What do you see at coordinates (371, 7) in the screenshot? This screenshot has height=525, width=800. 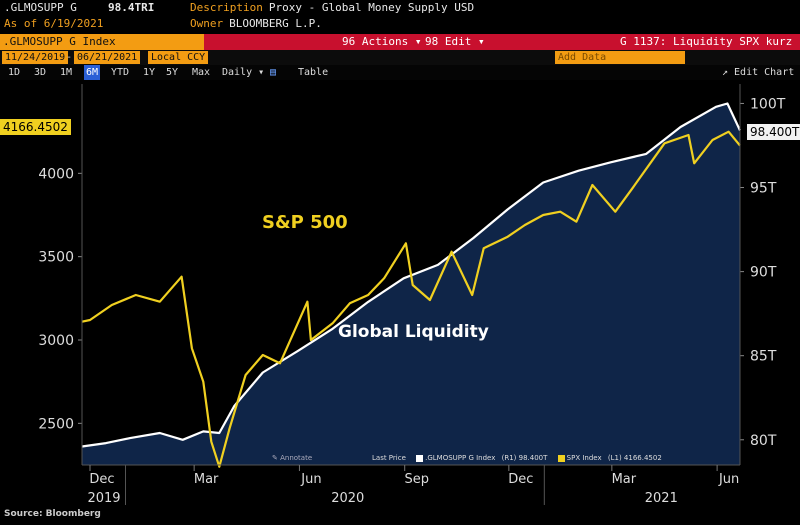 I see `description-value: Proxy - Global Money Supply USD` at bounding box center [371, 7].